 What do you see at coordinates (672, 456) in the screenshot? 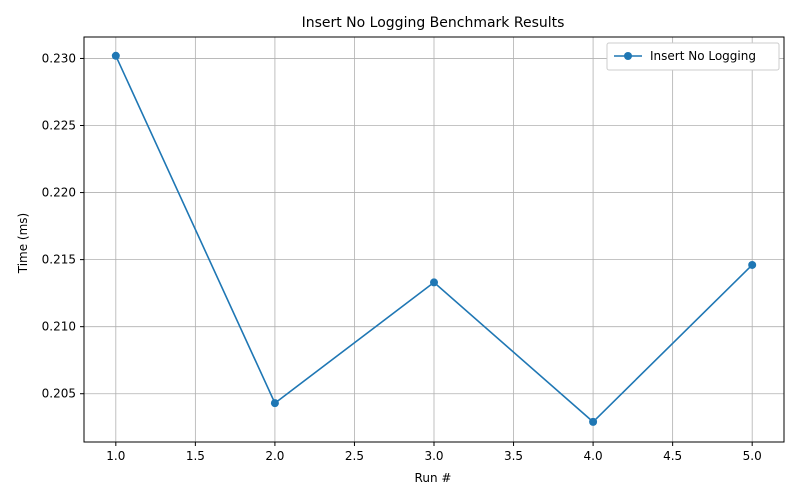
I see `x-tick-label: 4.5` at bounding box center [672, 456].